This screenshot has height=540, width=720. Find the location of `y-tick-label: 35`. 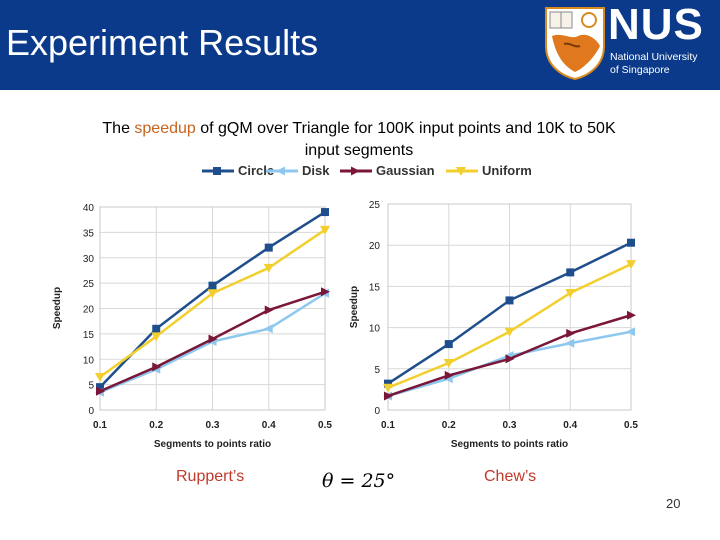

y-tick-label: 35 is located at coordinates (89, 233).